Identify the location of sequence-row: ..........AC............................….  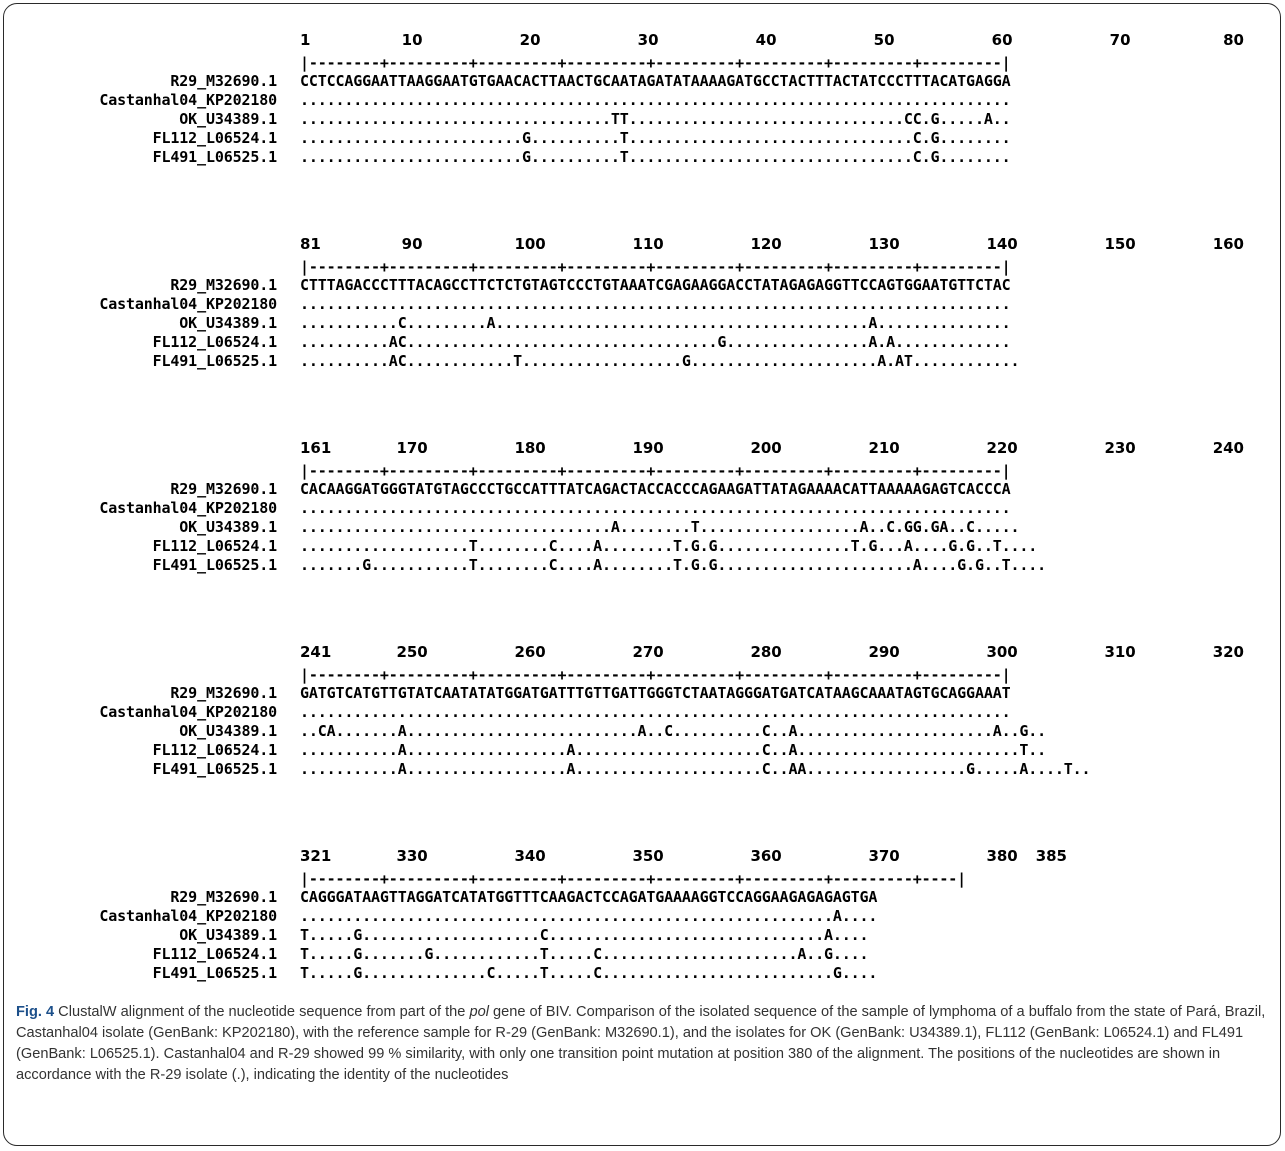
(655, 342).